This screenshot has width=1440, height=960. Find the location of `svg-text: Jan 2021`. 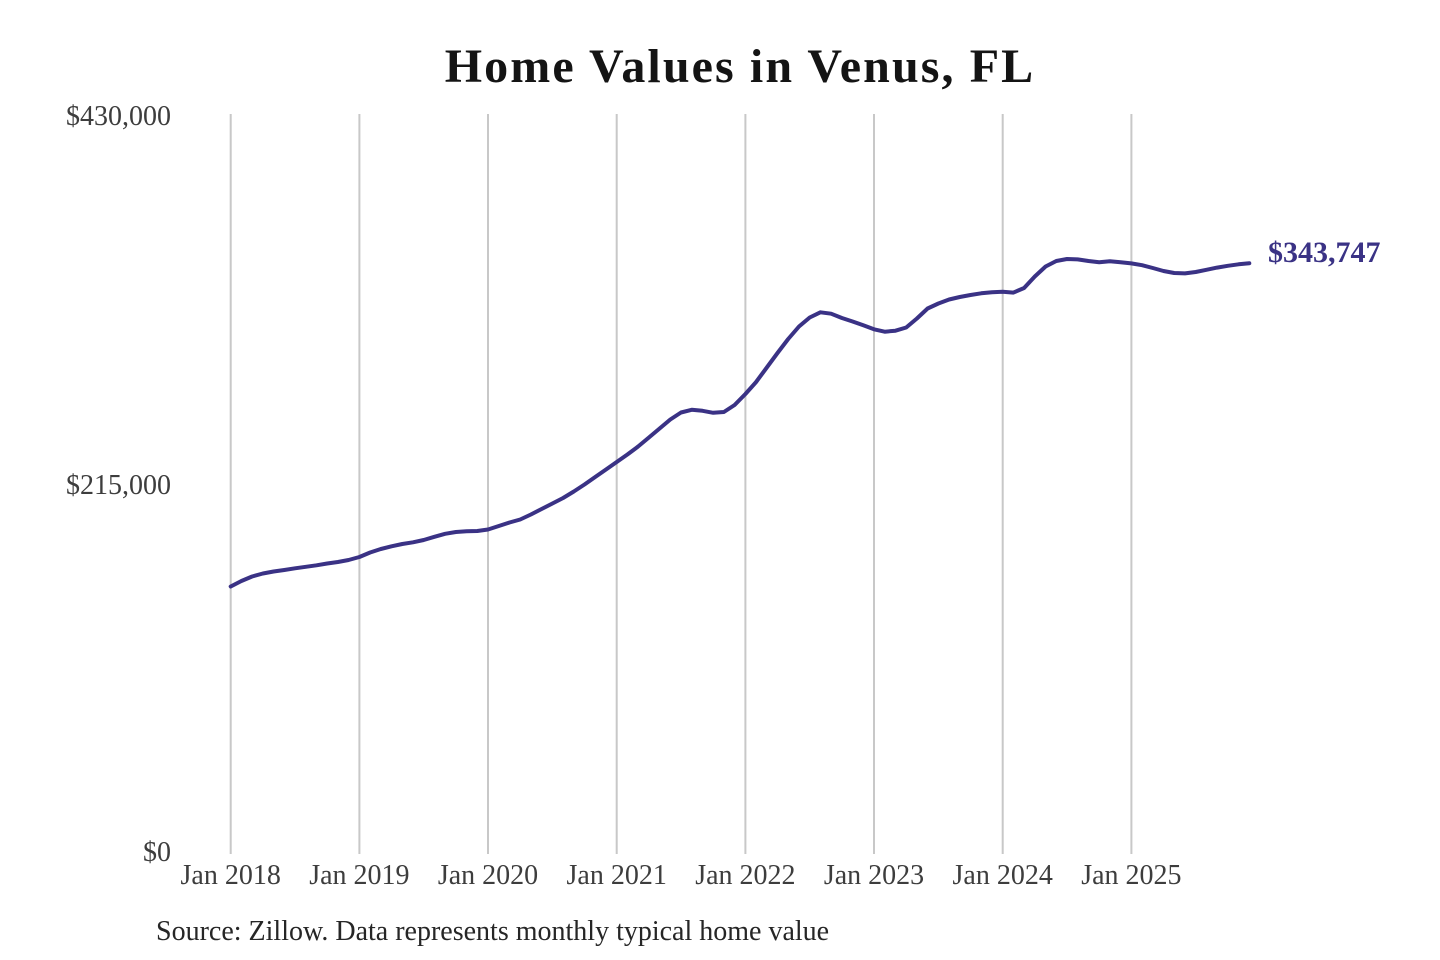

svg-text: Jan 2021 is located at coordinates (617, 875).